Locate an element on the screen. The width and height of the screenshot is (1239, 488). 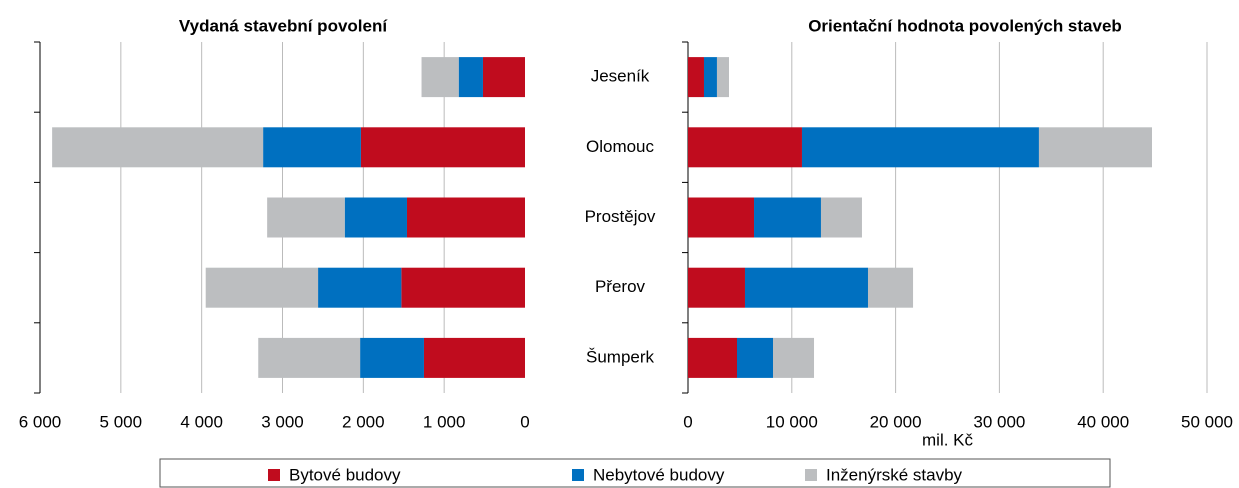
x-tick-label: 5 000 is located at coordinates (121, 421).